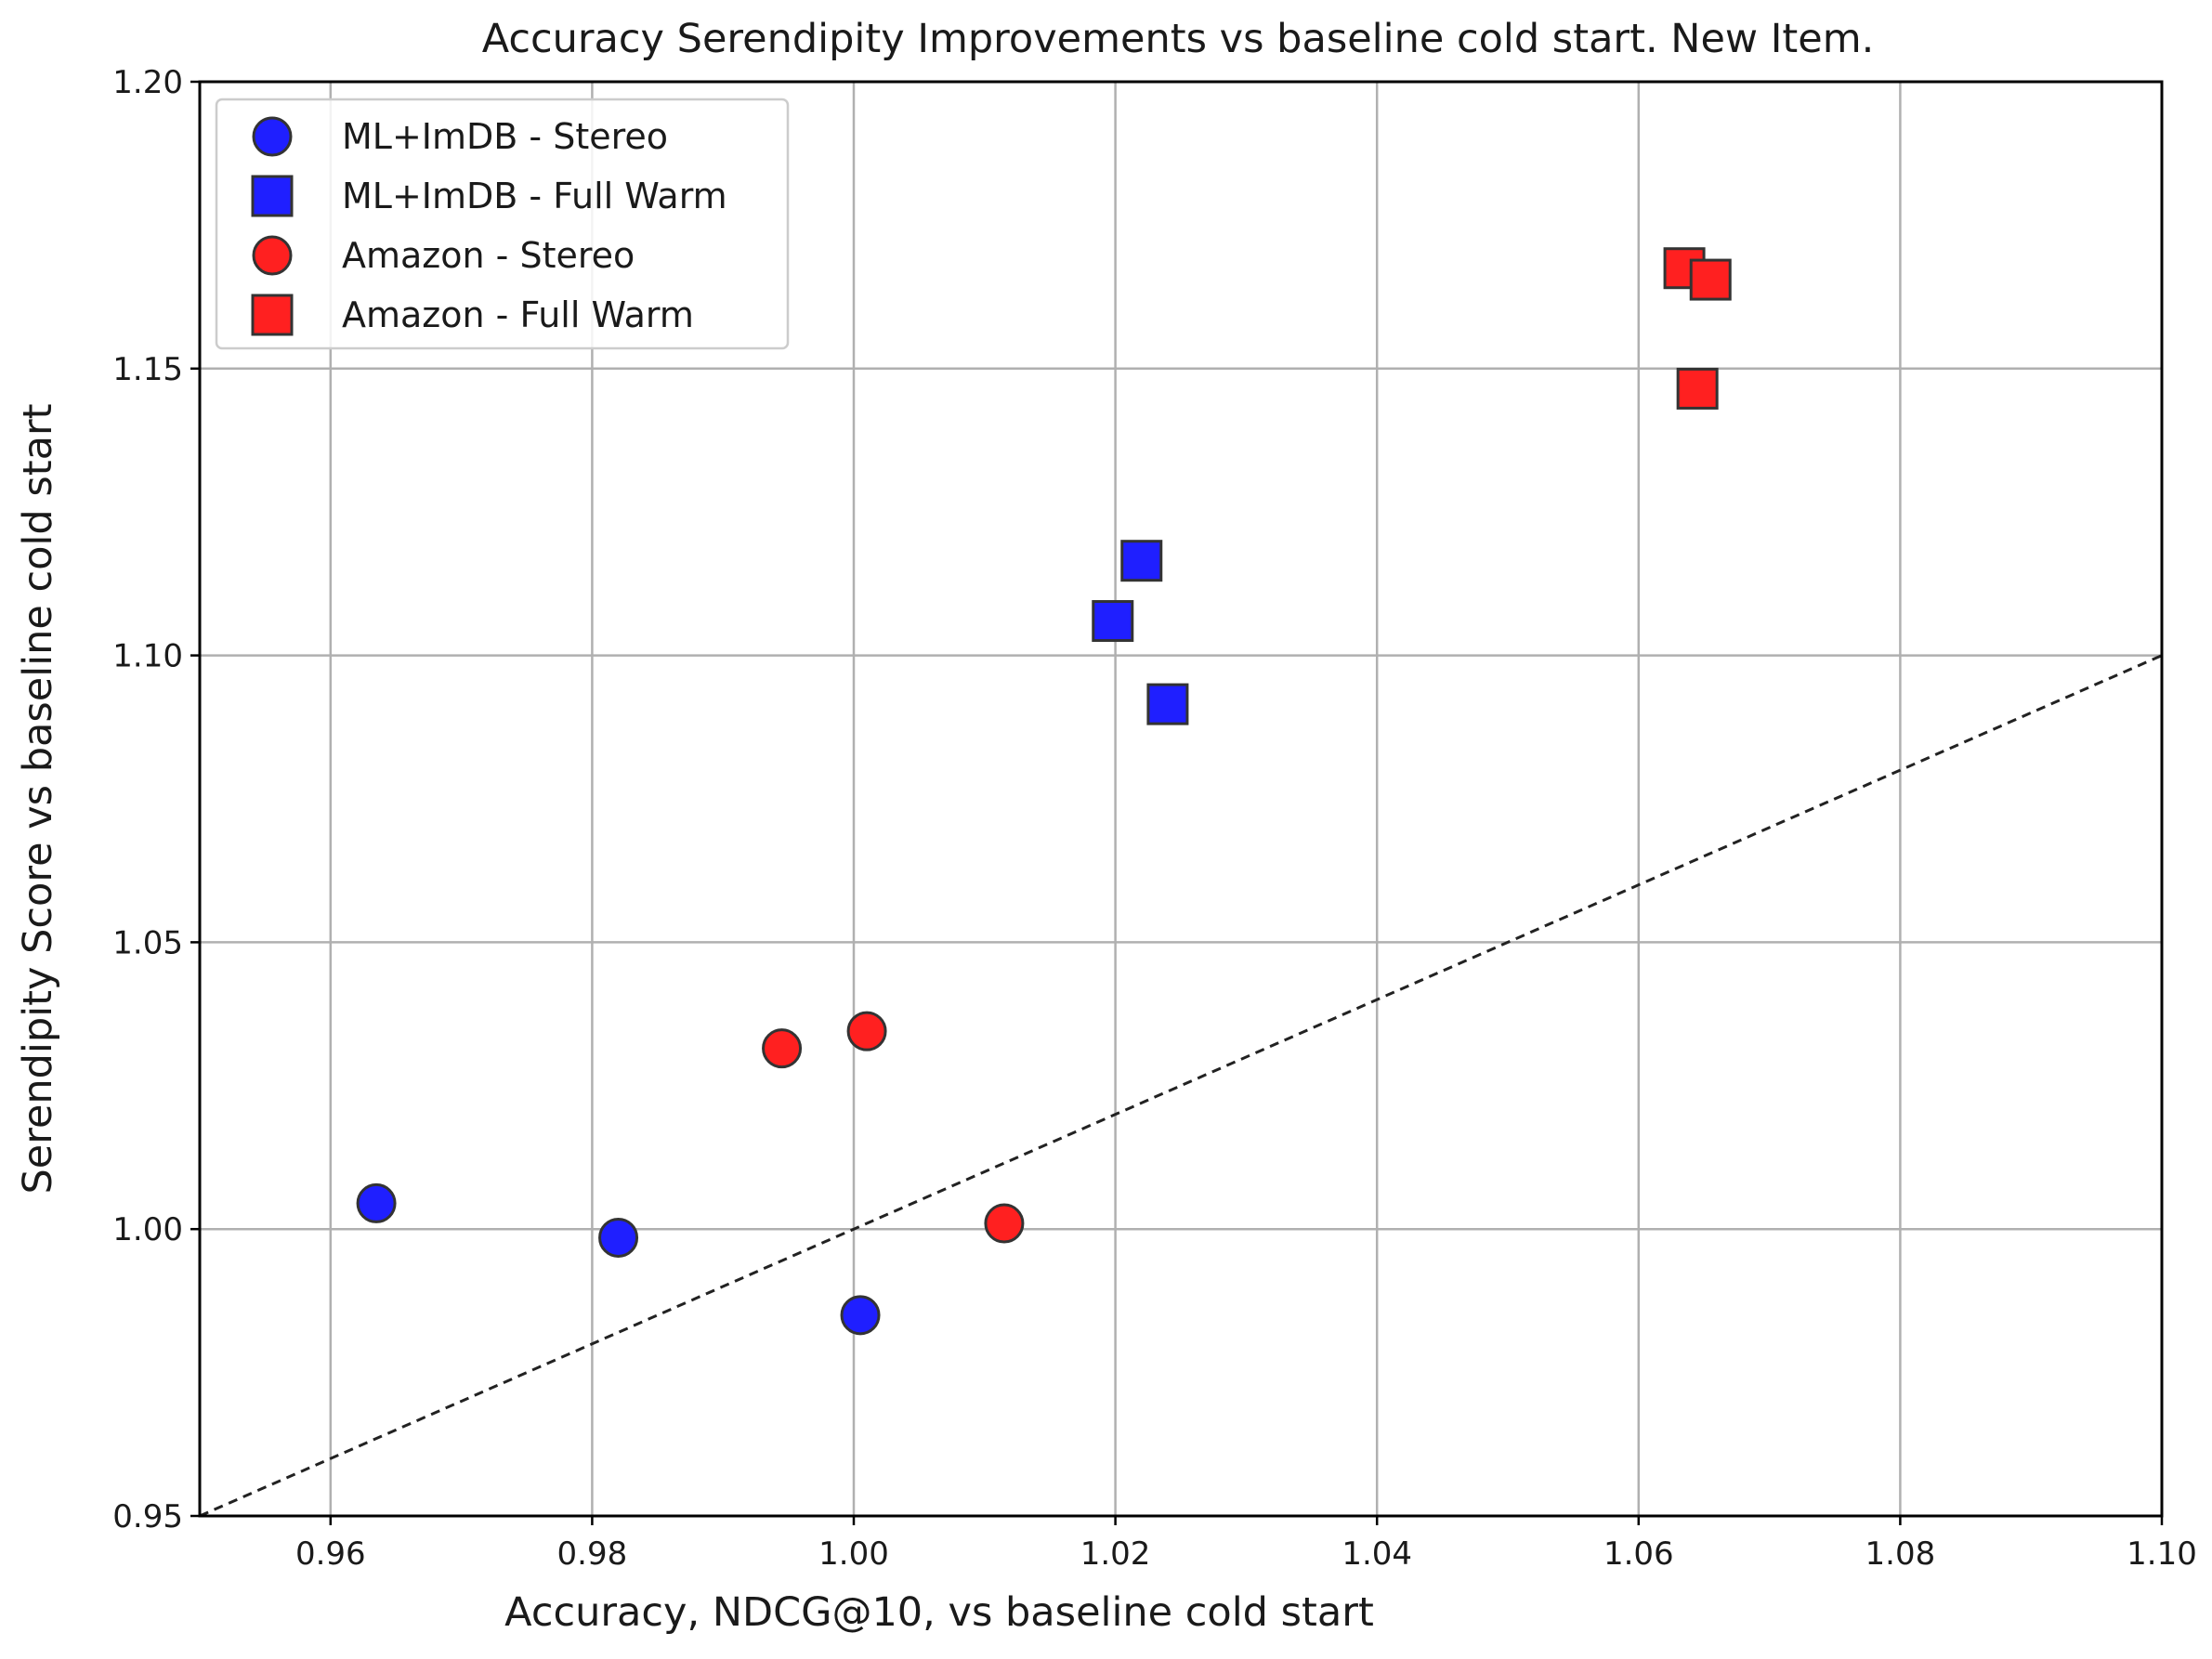 Image resolution: width=2212 pixels, height=1659 pixels. What do you see at coordinates (2162, 1554) in the screenshot?
I see `x-tick-label: 1.10` at bounding box center [2162, 1554].